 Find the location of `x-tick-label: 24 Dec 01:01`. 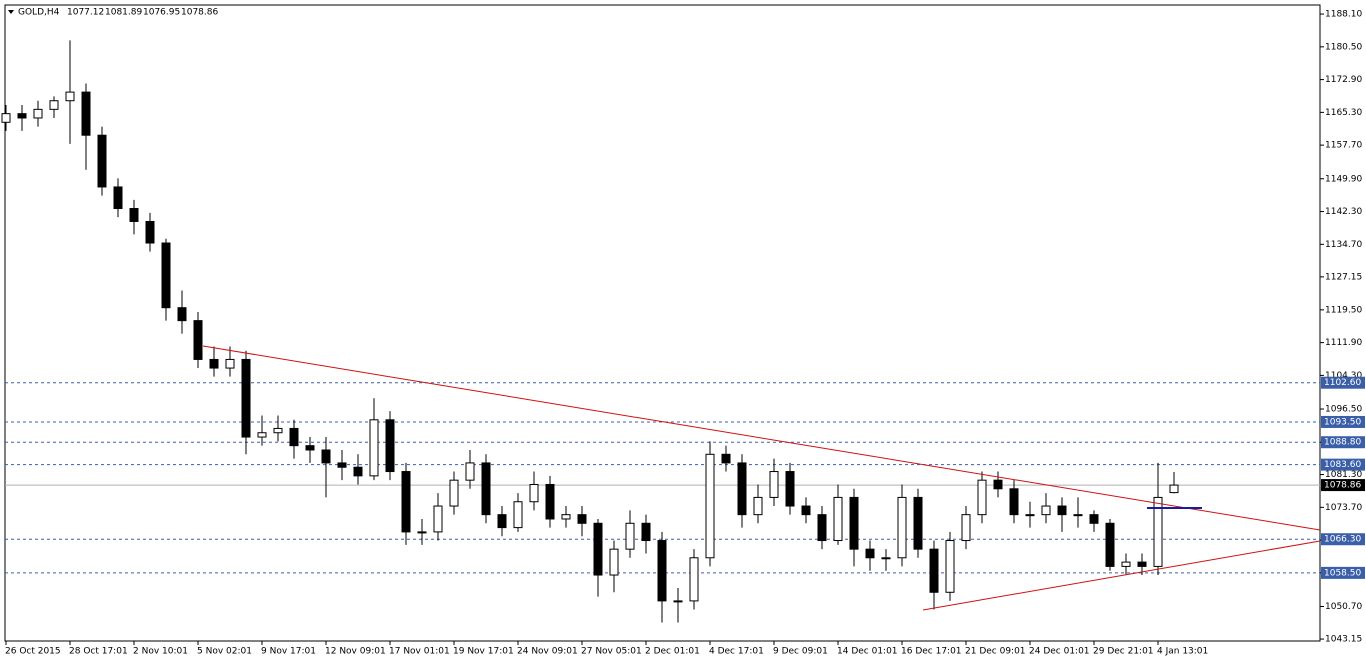

x-tick-label: 24 Dec 01:01 is located at coordinates (1059, 652).